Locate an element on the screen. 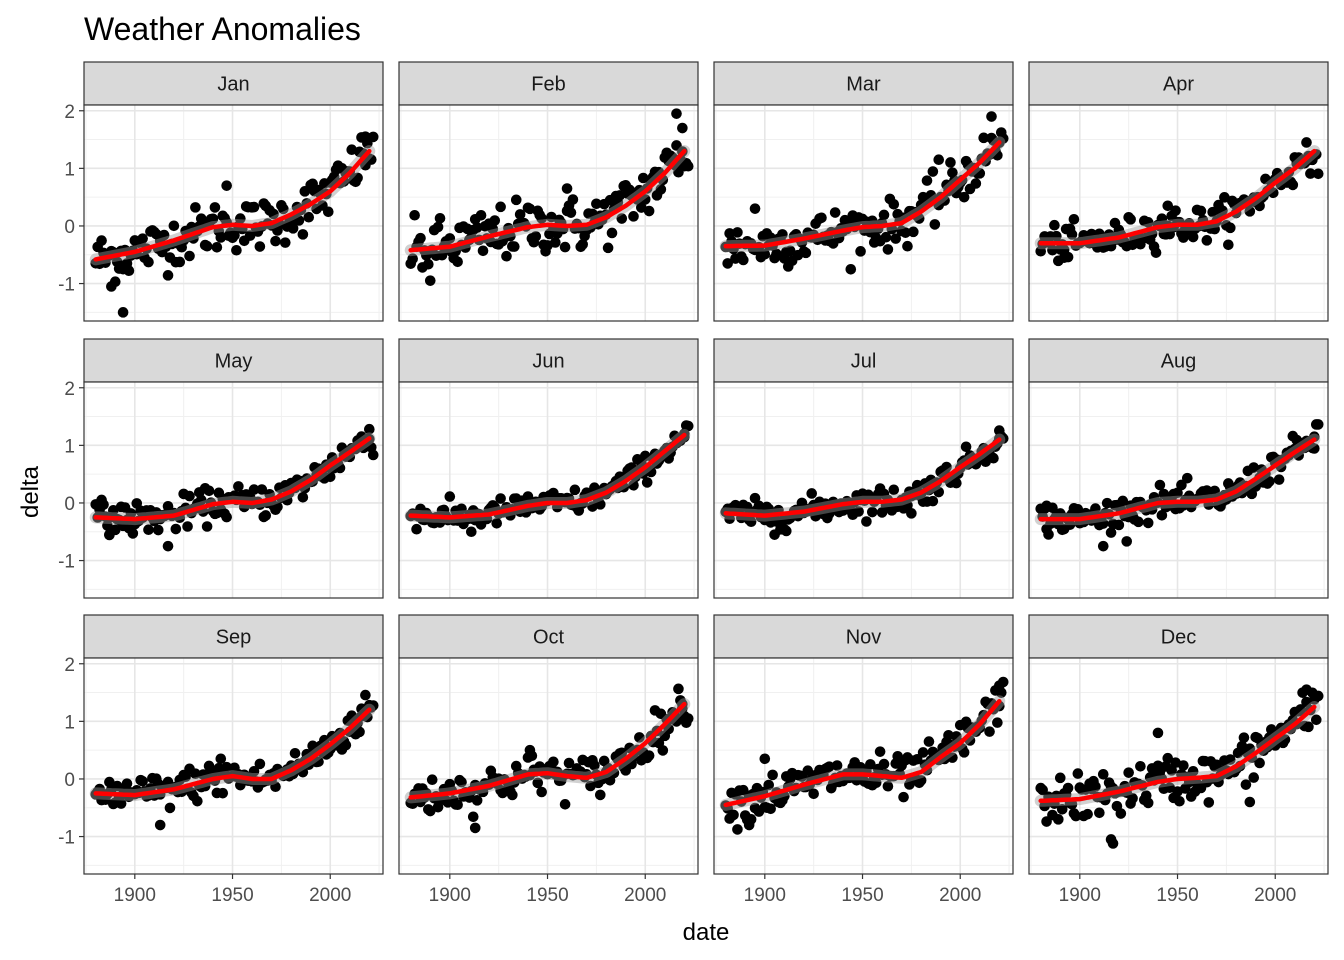 The height and width of the screenshot is (960, 1344). y-tick-label: 0 is located at coordinates (69, 504).